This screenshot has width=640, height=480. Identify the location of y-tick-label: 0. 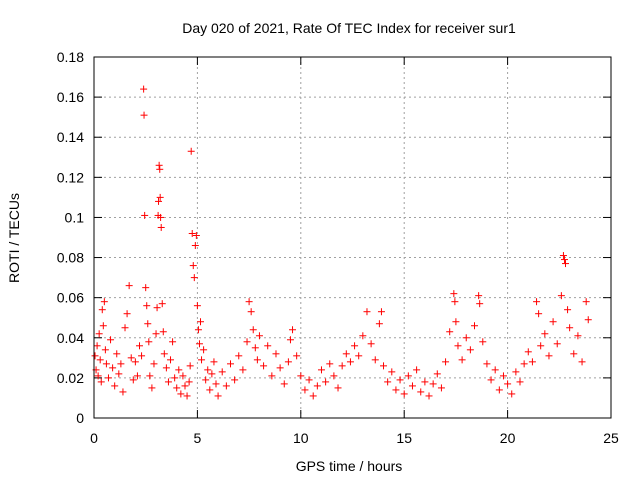
(80, 418).